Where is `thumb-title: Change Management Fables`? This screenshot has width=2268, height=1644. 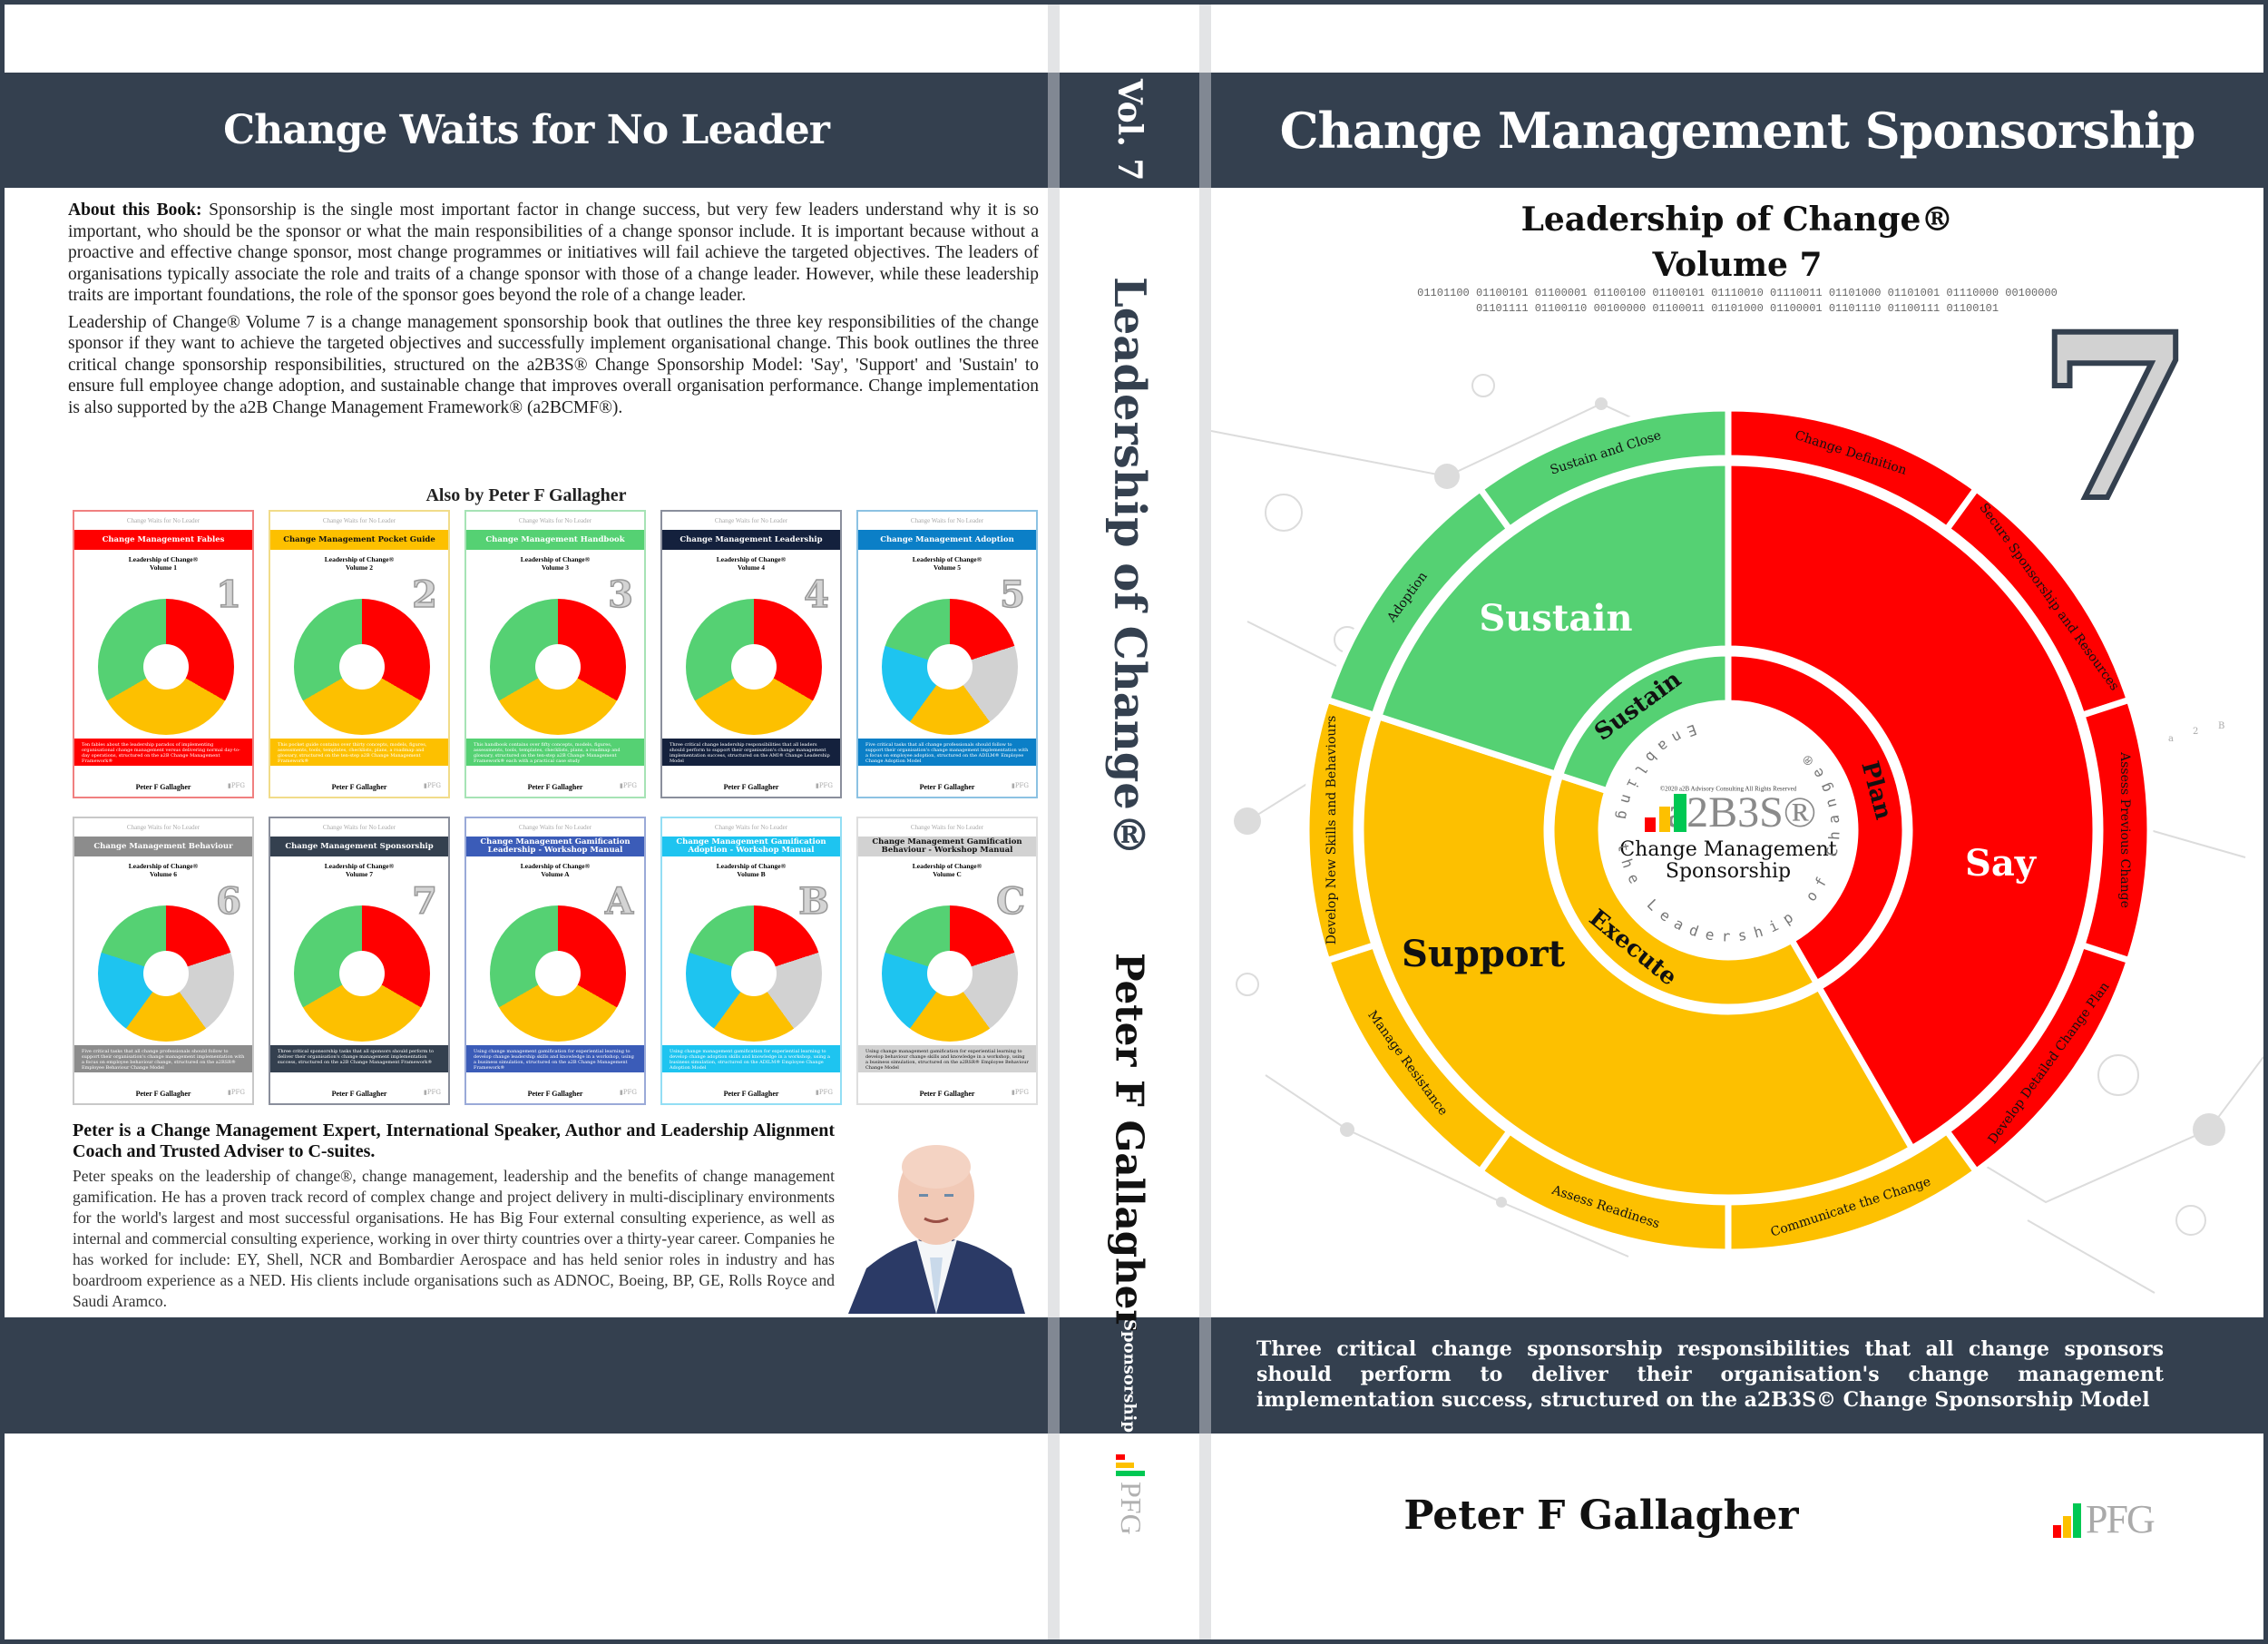 thumb-title: Change Management Fables is located at coordinates (163, 540).